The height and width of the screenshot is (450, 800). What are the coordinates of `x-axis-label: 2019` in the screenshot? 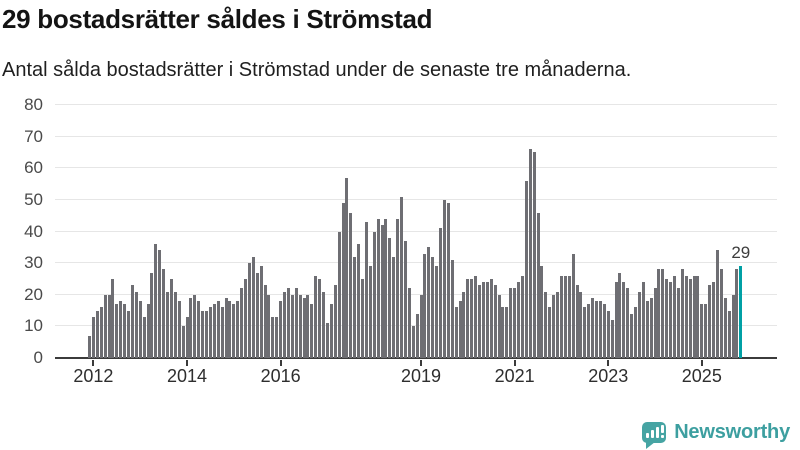 It's located at (421, 376).